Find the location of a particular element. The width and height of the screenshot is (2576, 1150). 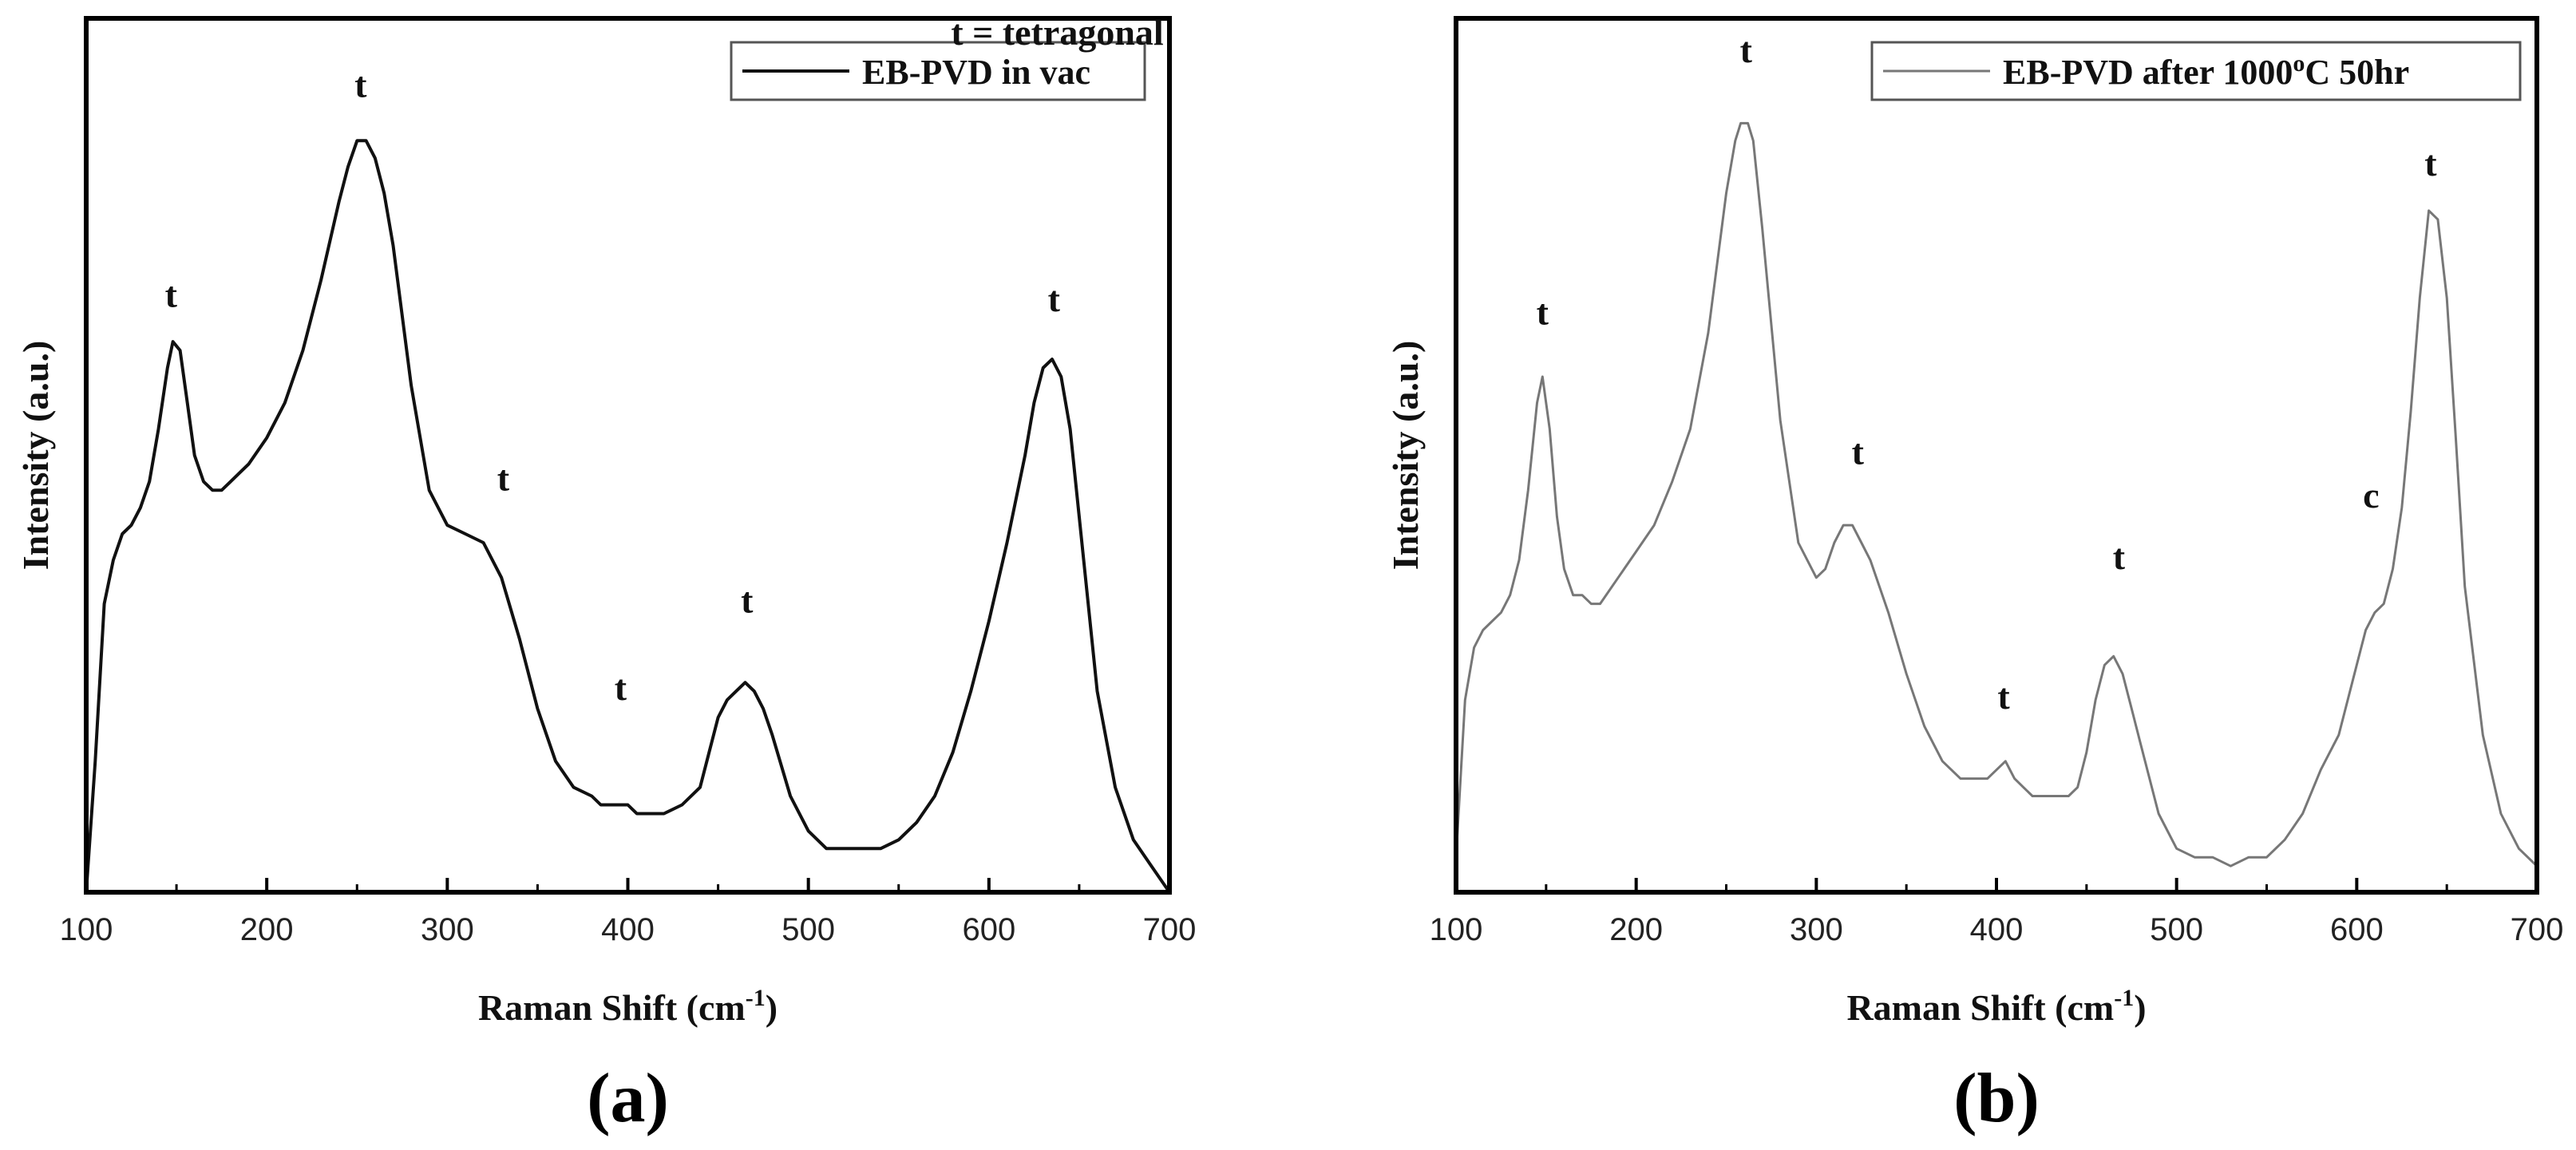

x-tick-label-b-4: 500 is located at coordinates (2176, 929).